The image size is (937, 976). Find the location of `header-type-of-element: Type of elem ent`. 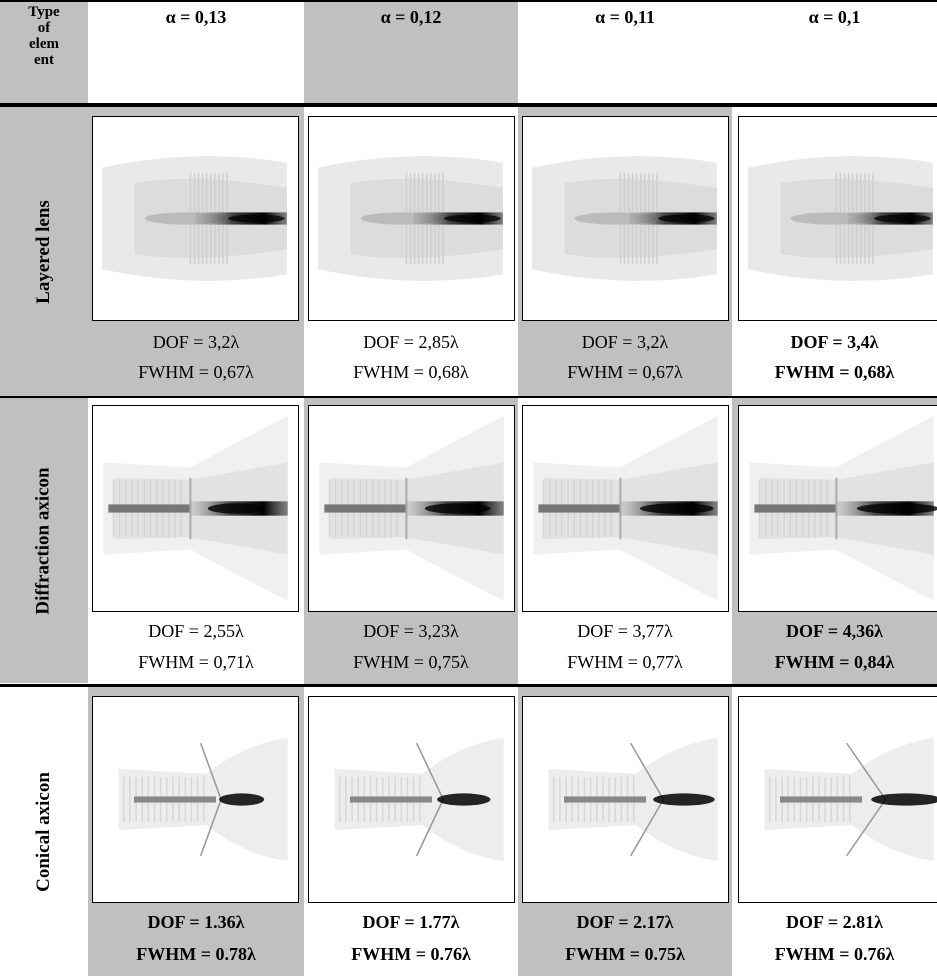

header-type-of-element: Type of elem ent is located at coordinates (44, 36).